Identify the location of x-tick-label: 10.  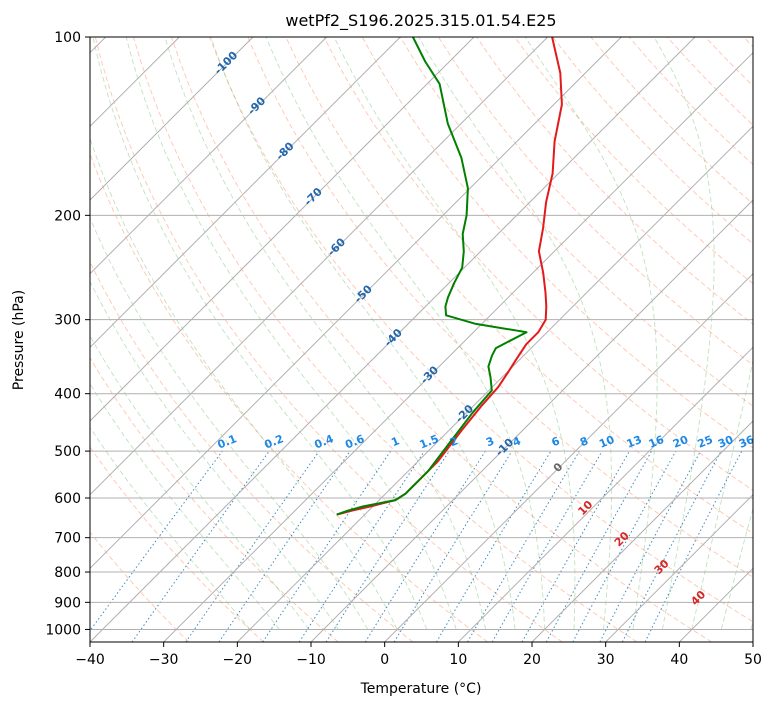
(458, 660).